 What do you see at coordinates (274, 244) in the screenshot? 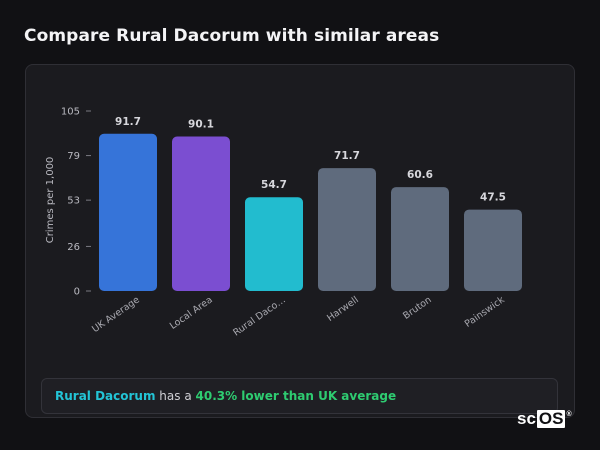
I see `bar-rural-dacorum` at bounding box center [274, 244].